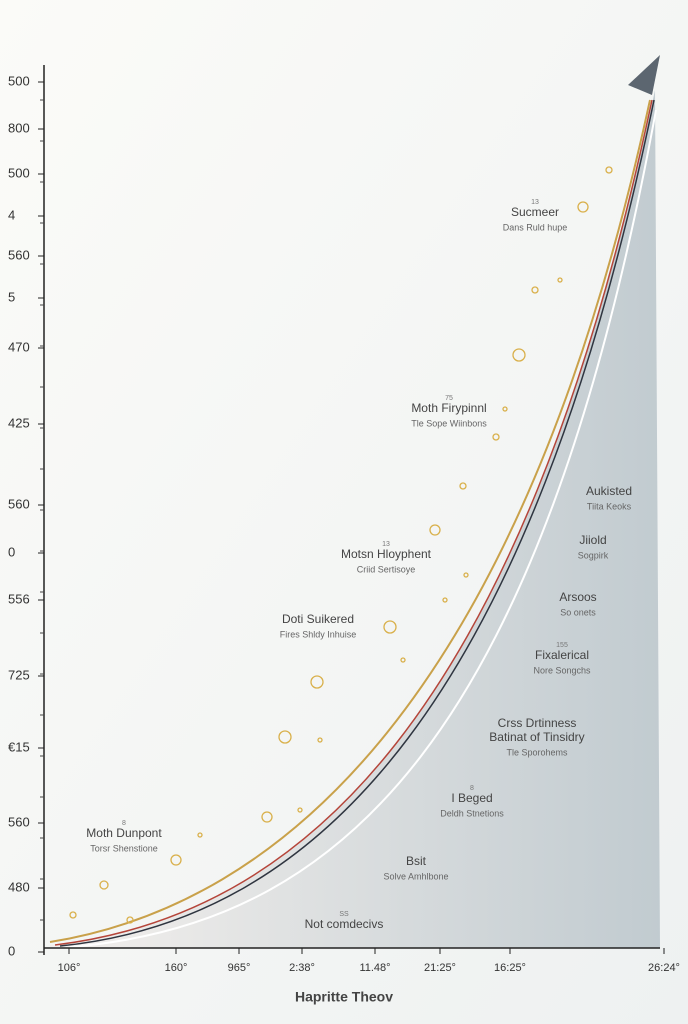  I want to click on annotation-subtitle: Fires Shldy Inhuise, so click(318, 634).